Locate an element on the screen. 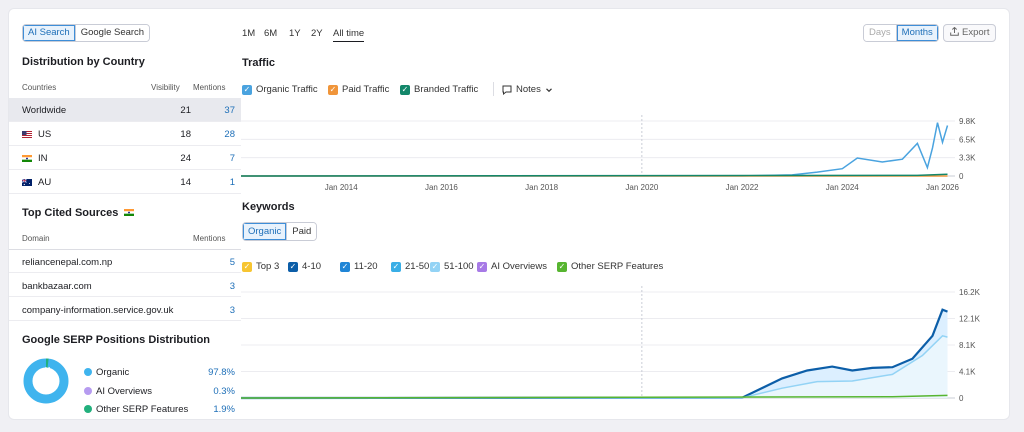  months-button: Months is located at coordinates (916, 33).